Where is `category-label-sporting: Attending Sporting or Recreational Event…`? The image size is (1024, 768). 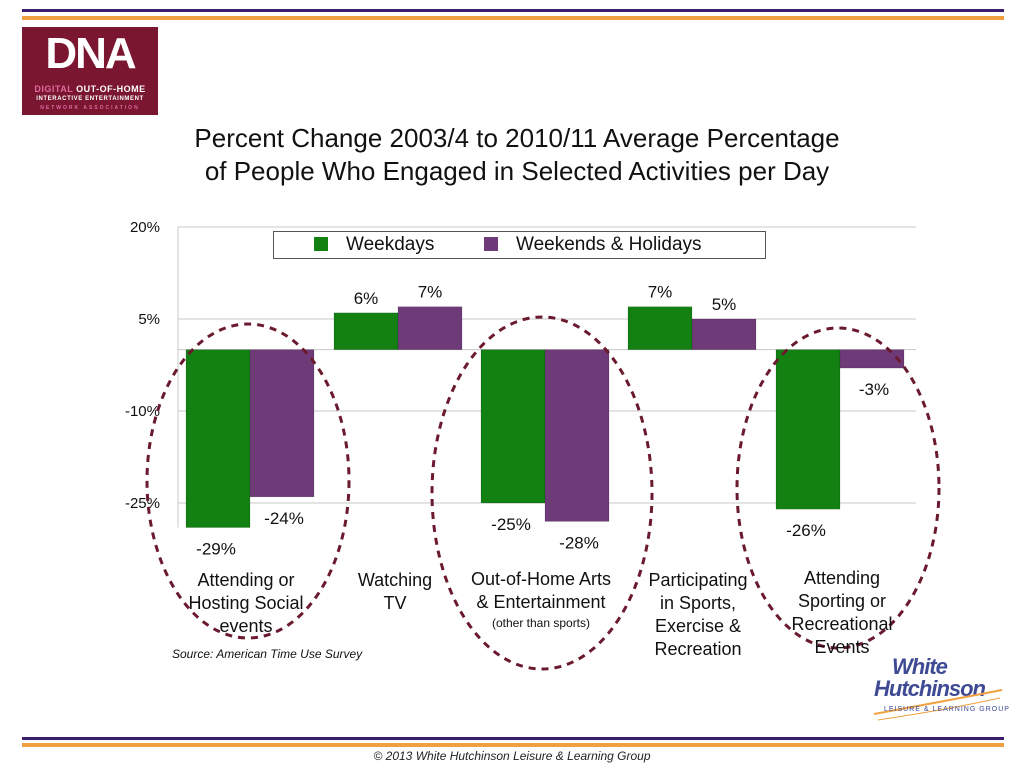
category-label-sporting: Attending Sporting or Recreational Event… is located at coordinates (842, 613).